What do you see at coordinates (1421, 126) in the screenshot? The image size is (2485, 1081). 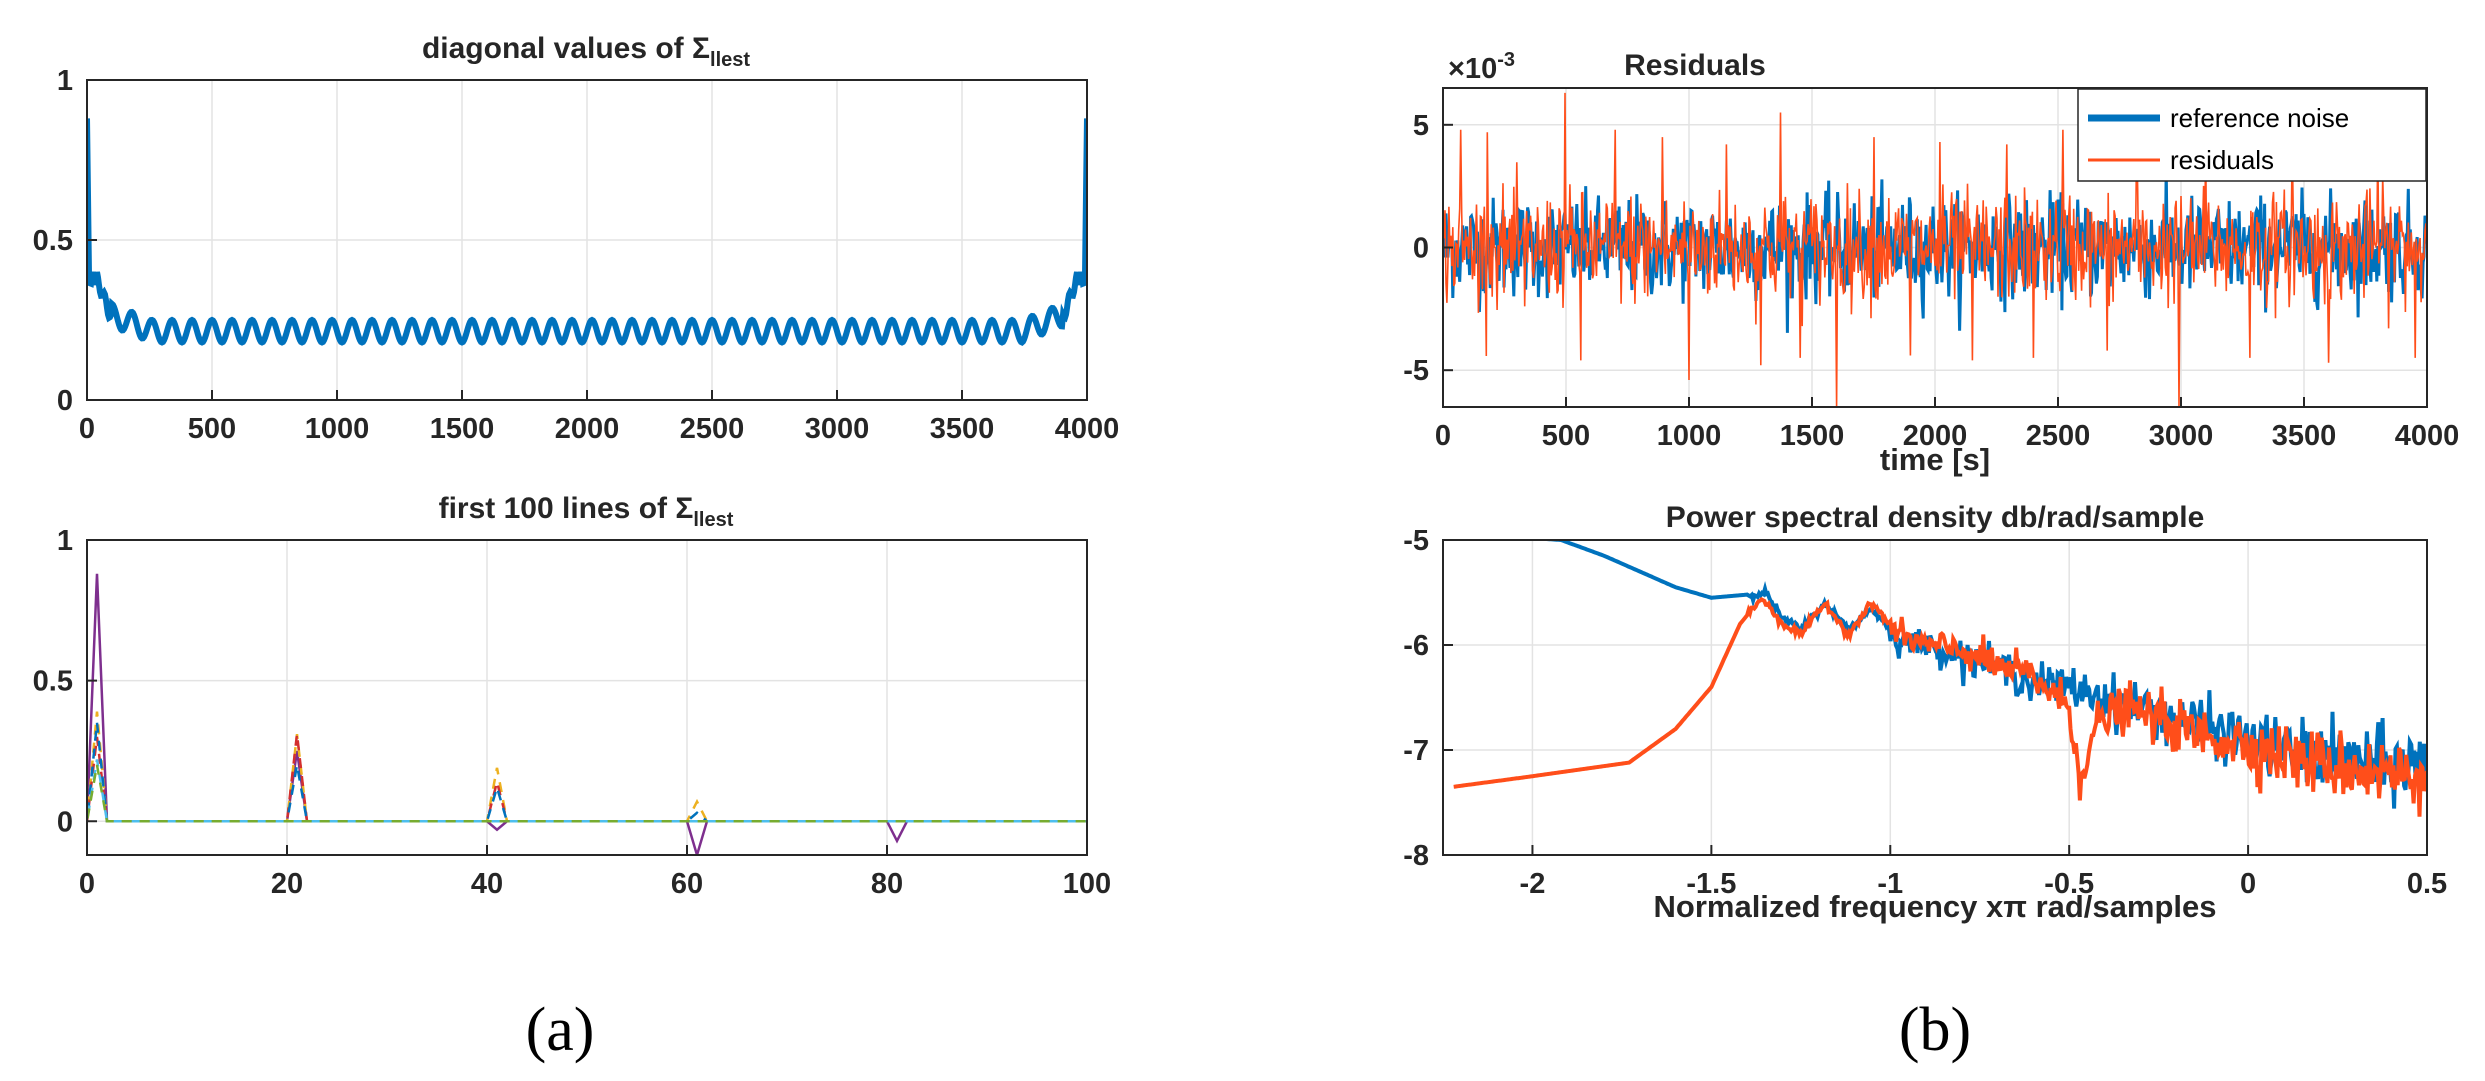 I see `y-tick-label: 5` at bounding box center [1421, 126].